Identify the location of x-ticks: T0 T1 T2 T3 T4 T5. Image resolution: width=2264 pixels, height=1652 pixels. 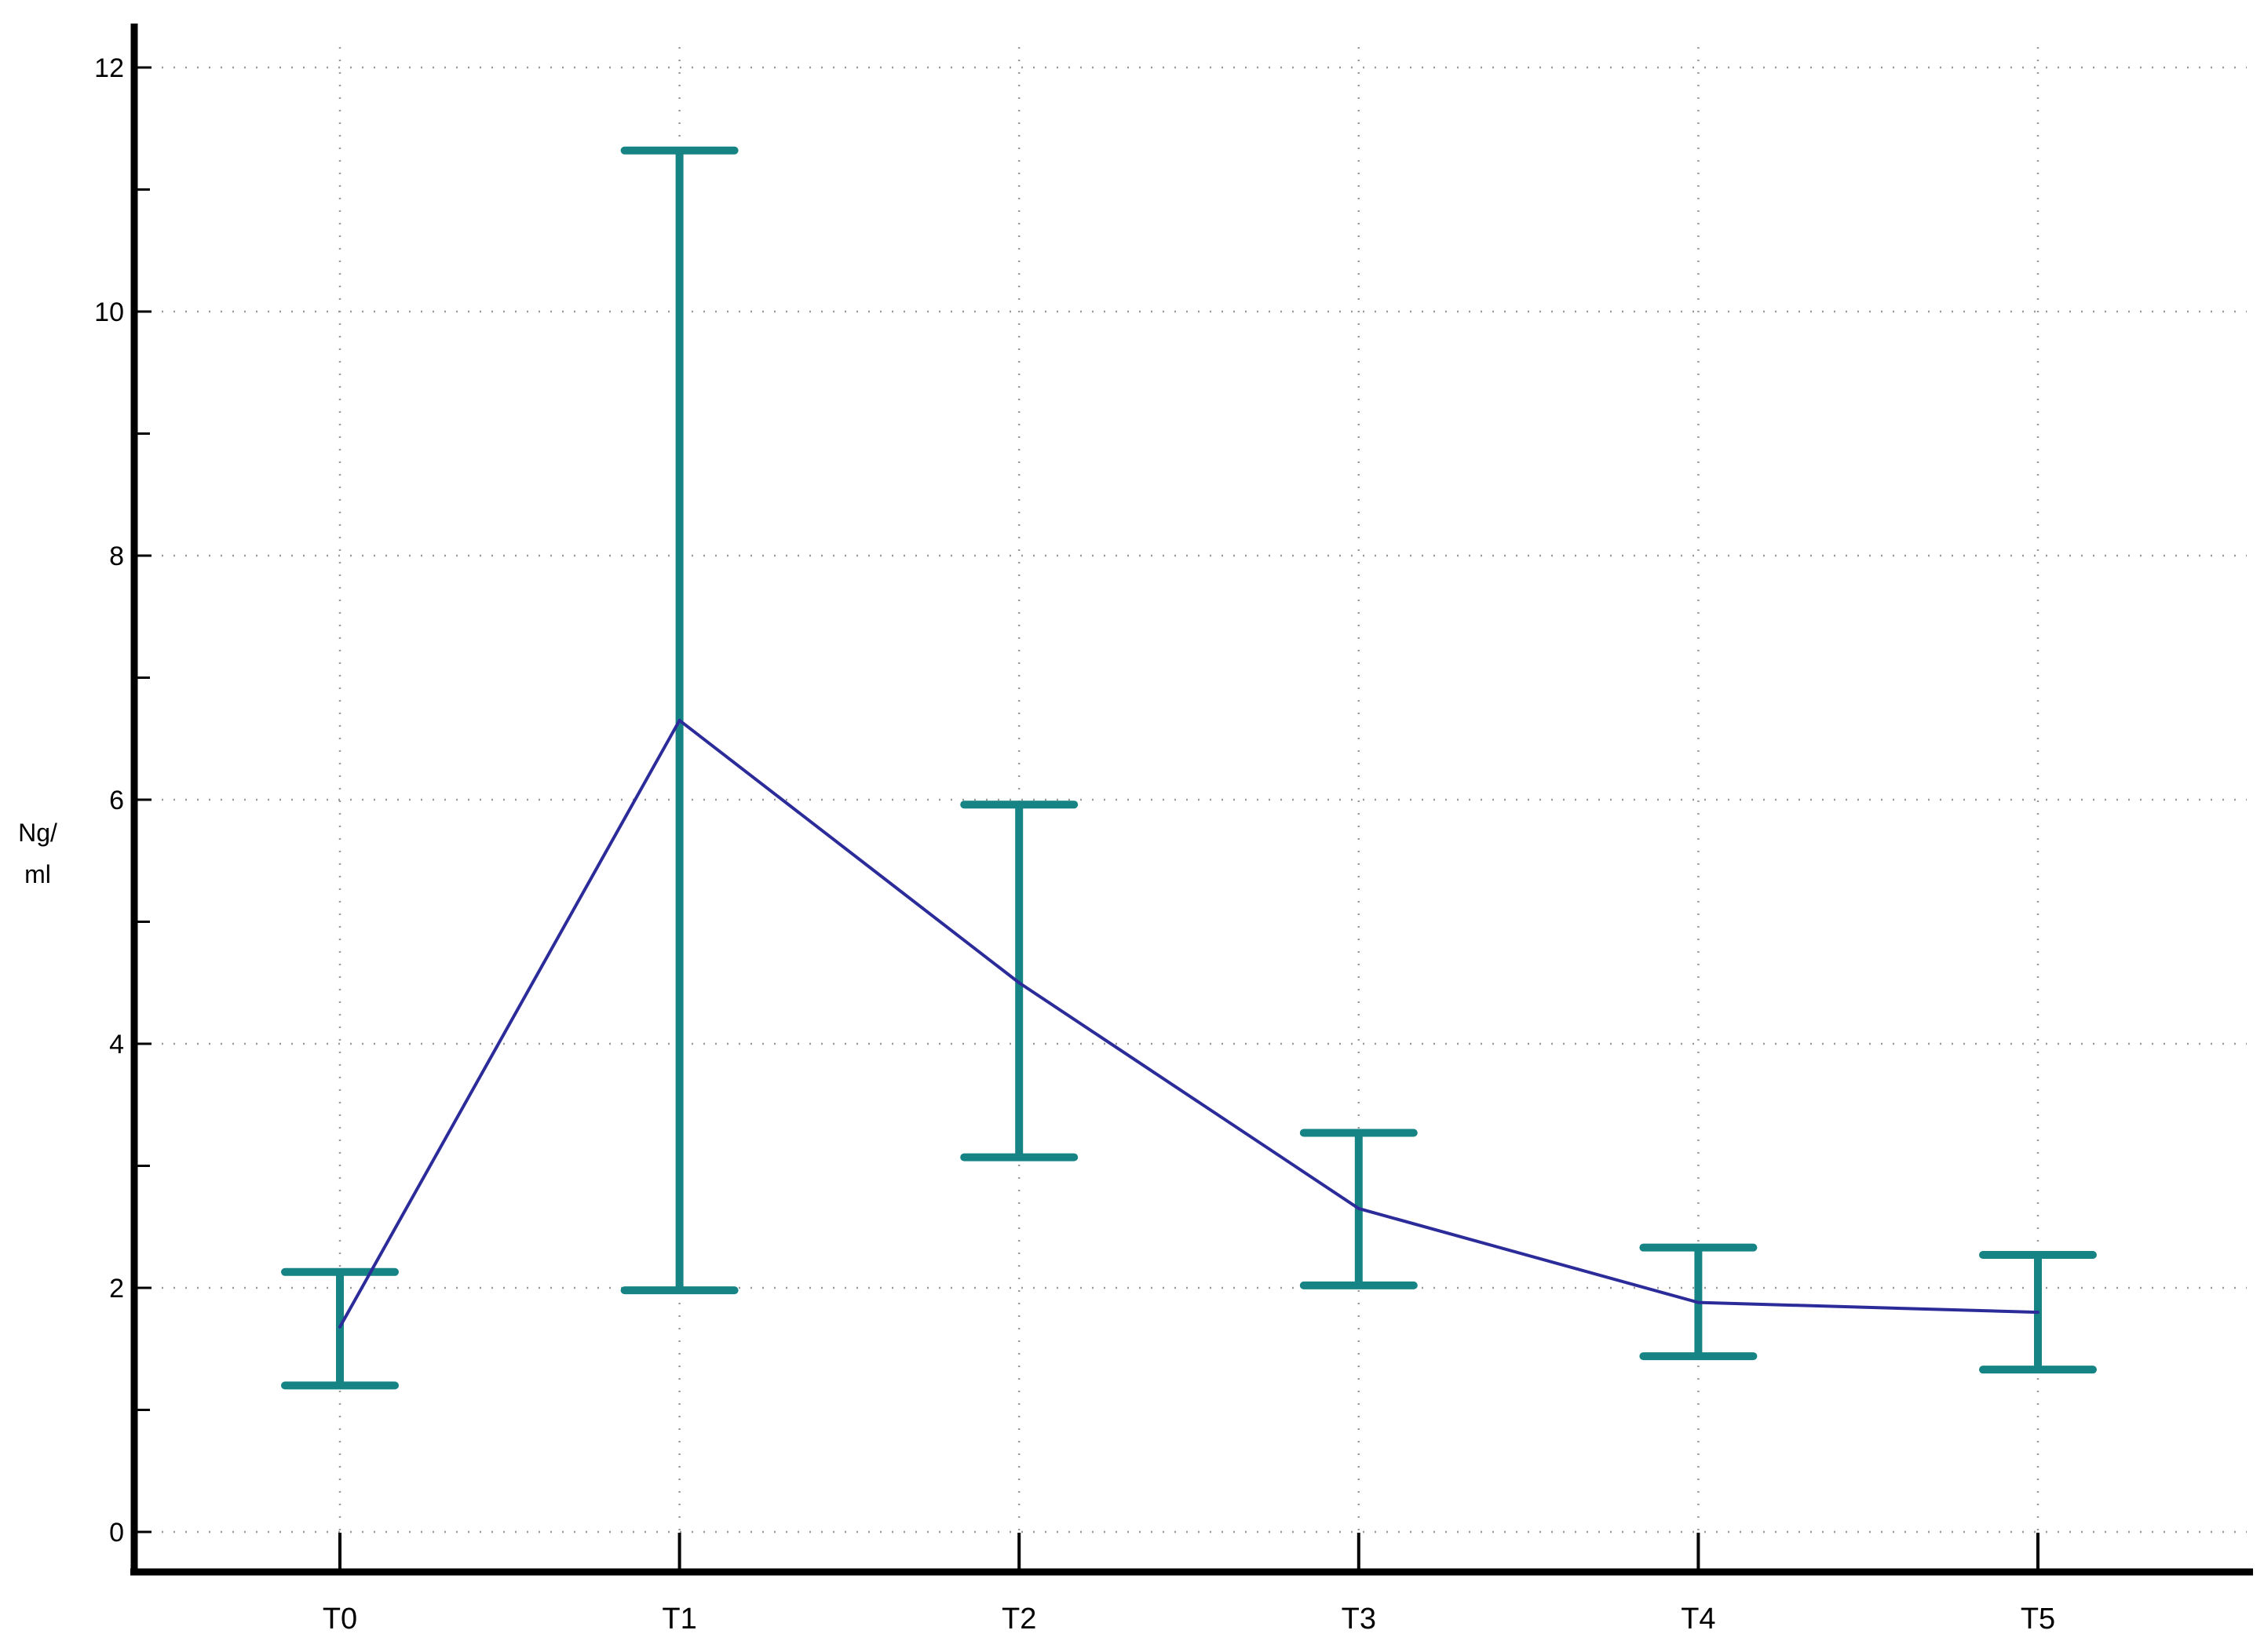
(1189, 1584).